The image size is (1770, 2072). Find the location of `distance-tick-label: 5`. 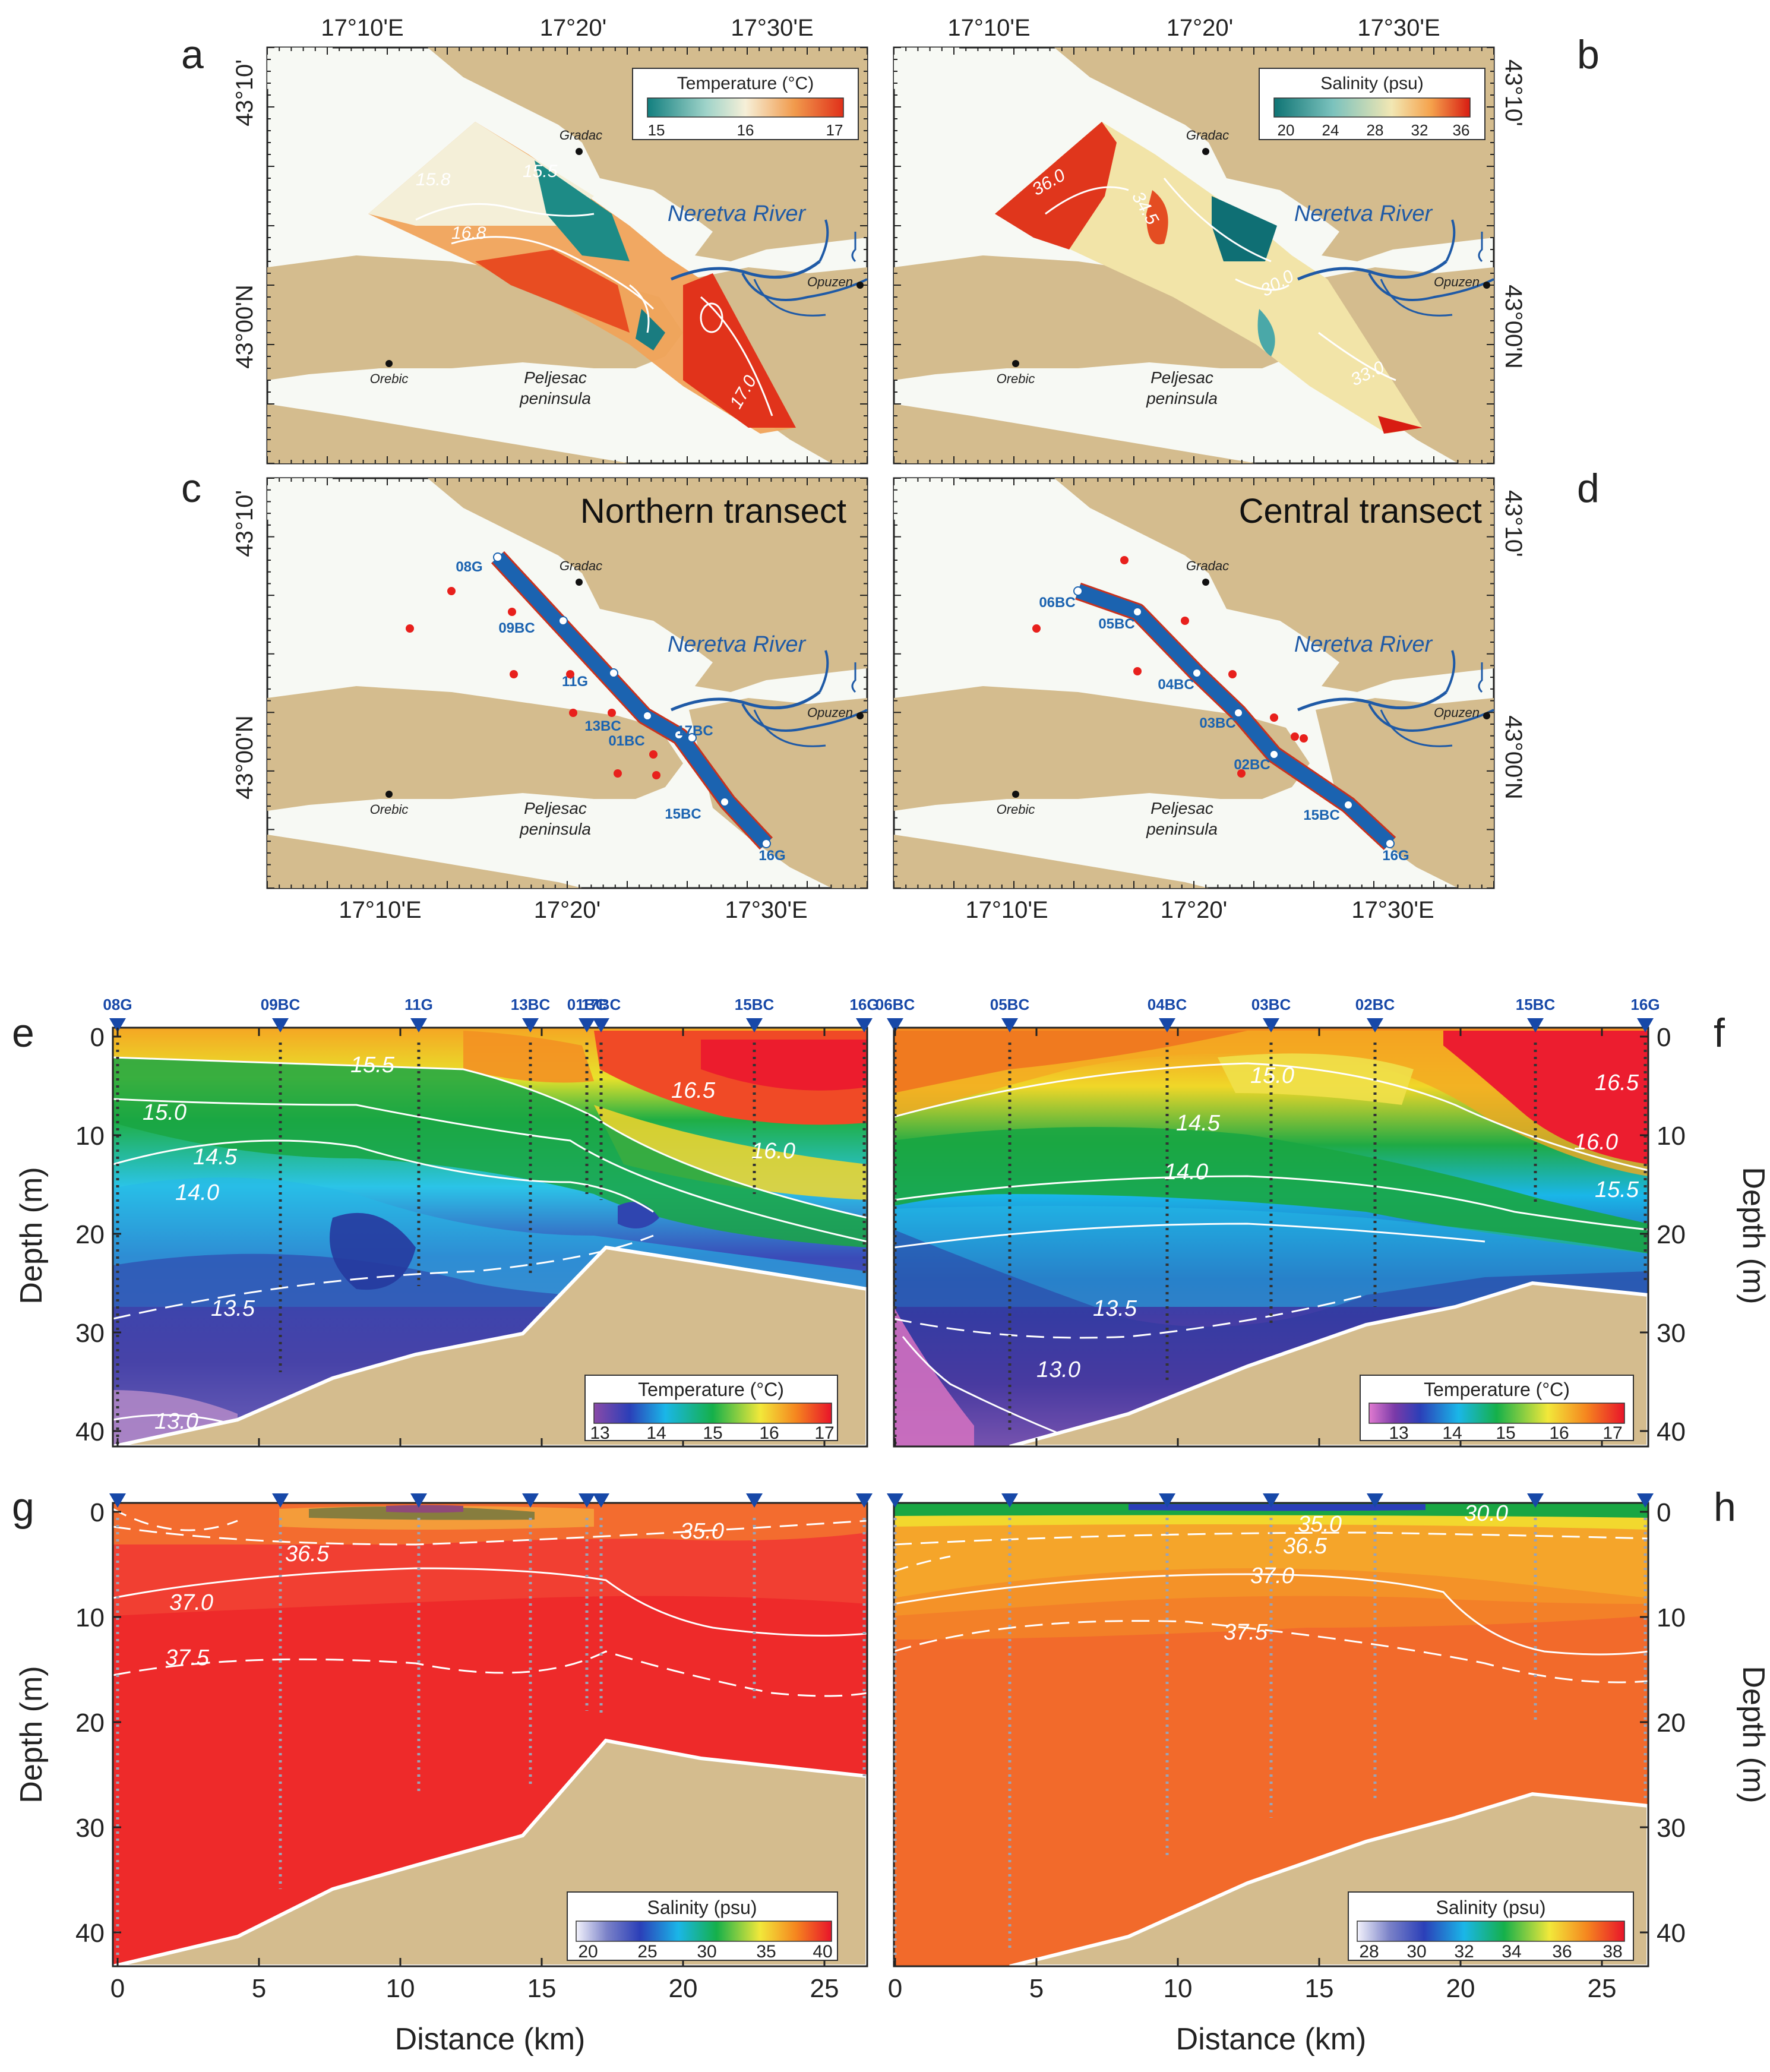

distance-tick-label: 5 is located at coordinates (1036, 1989).